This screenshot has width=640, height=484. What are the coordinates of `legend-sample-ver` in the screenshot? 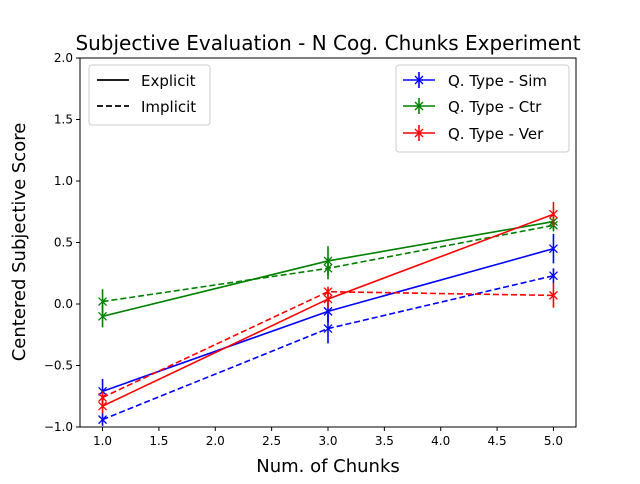 It's located at (419, 133).